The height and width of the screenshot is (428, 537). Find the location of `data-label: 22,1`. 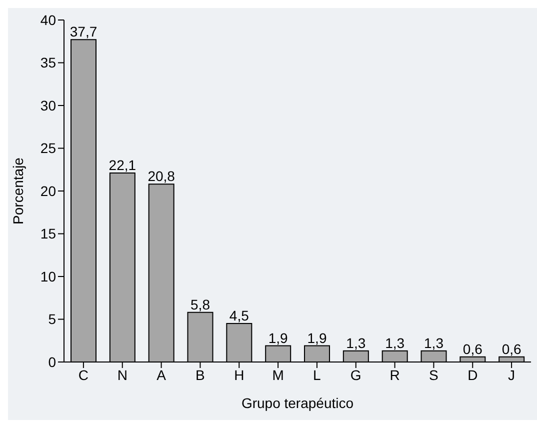

data-label: 22,1 is located at coordinates (122, 165).